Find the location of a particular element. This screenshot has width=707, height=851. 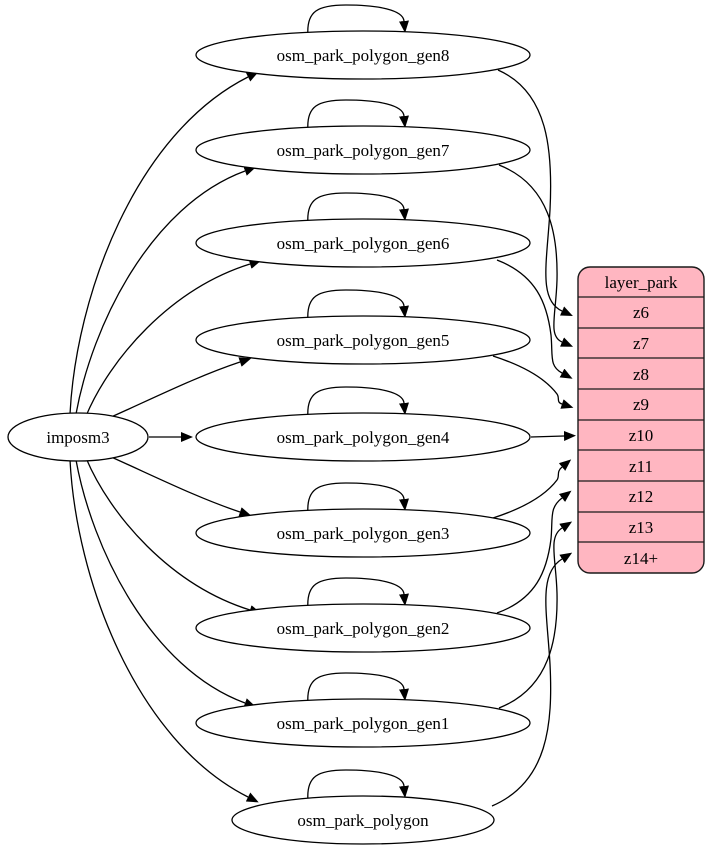

gen4-label: osm_park_polygon_gen4 is located at coordinates (363, 437).